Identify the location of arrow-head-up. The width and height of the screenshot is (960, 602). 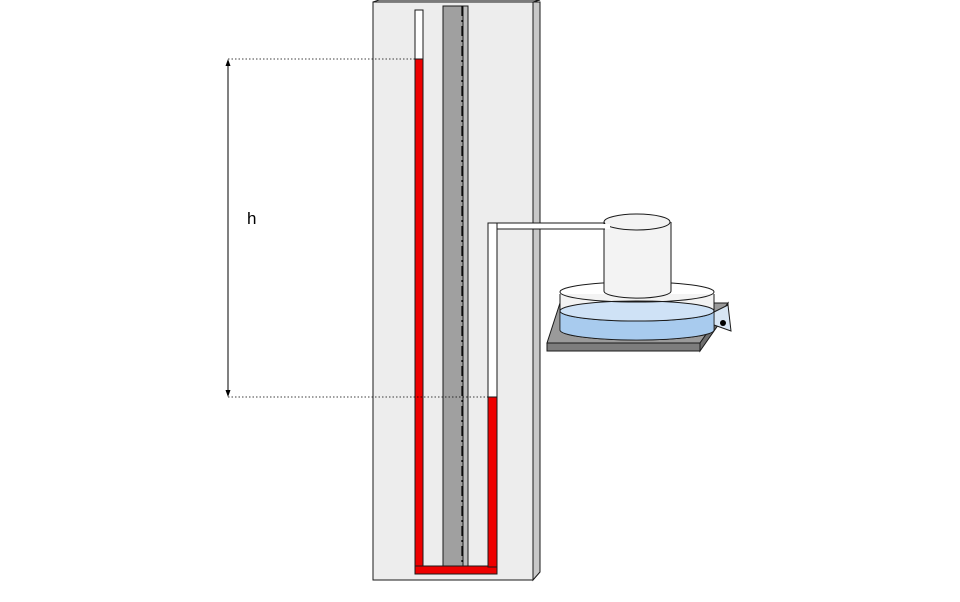
(228, 62).